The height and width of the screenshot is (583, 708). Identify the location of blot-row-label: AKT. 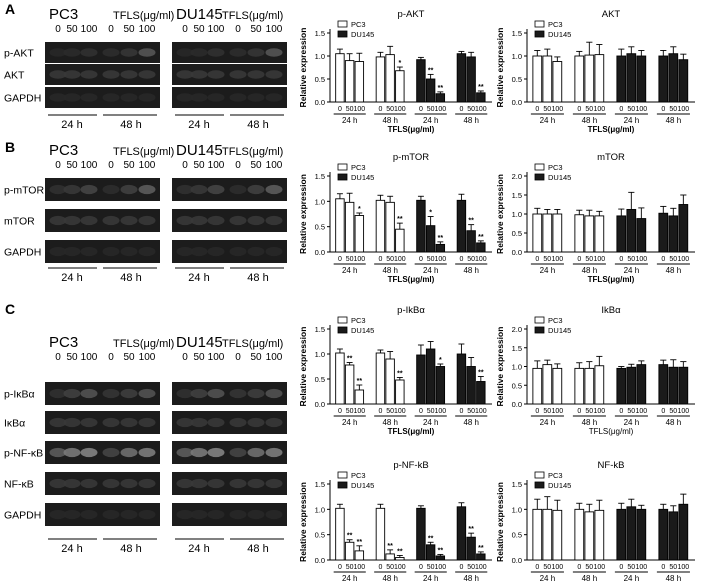
(14, 76).